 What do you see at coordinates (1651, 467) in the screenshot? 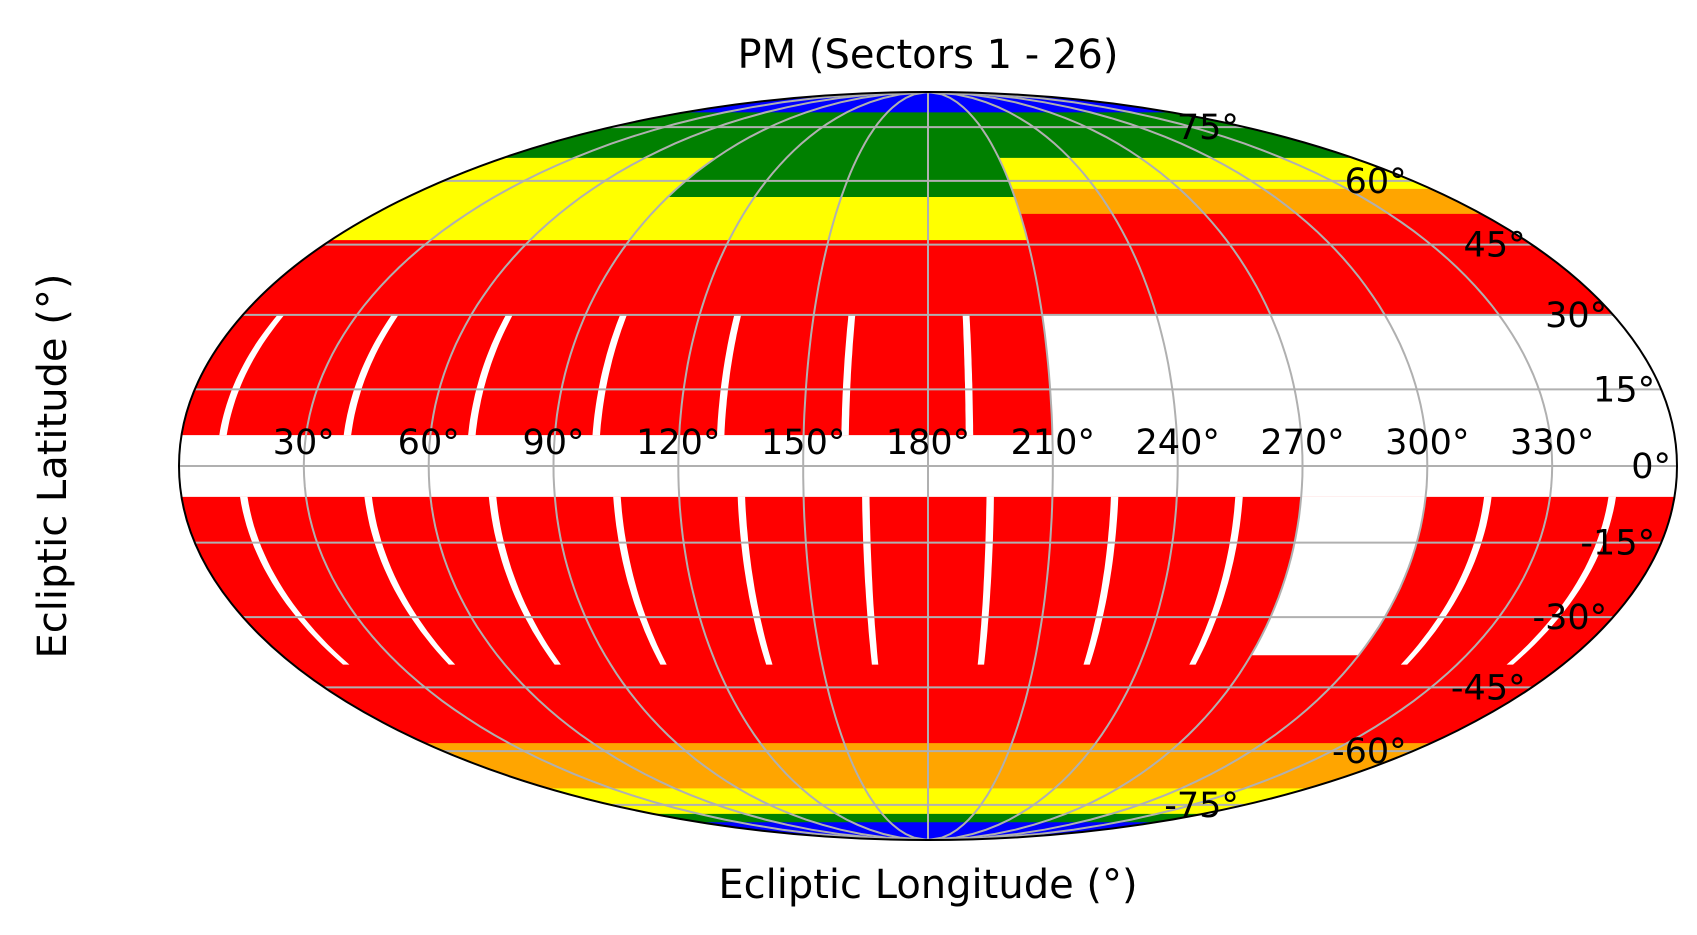
I see `y-tick-label: 0°` at bounding box center [1651, 467].